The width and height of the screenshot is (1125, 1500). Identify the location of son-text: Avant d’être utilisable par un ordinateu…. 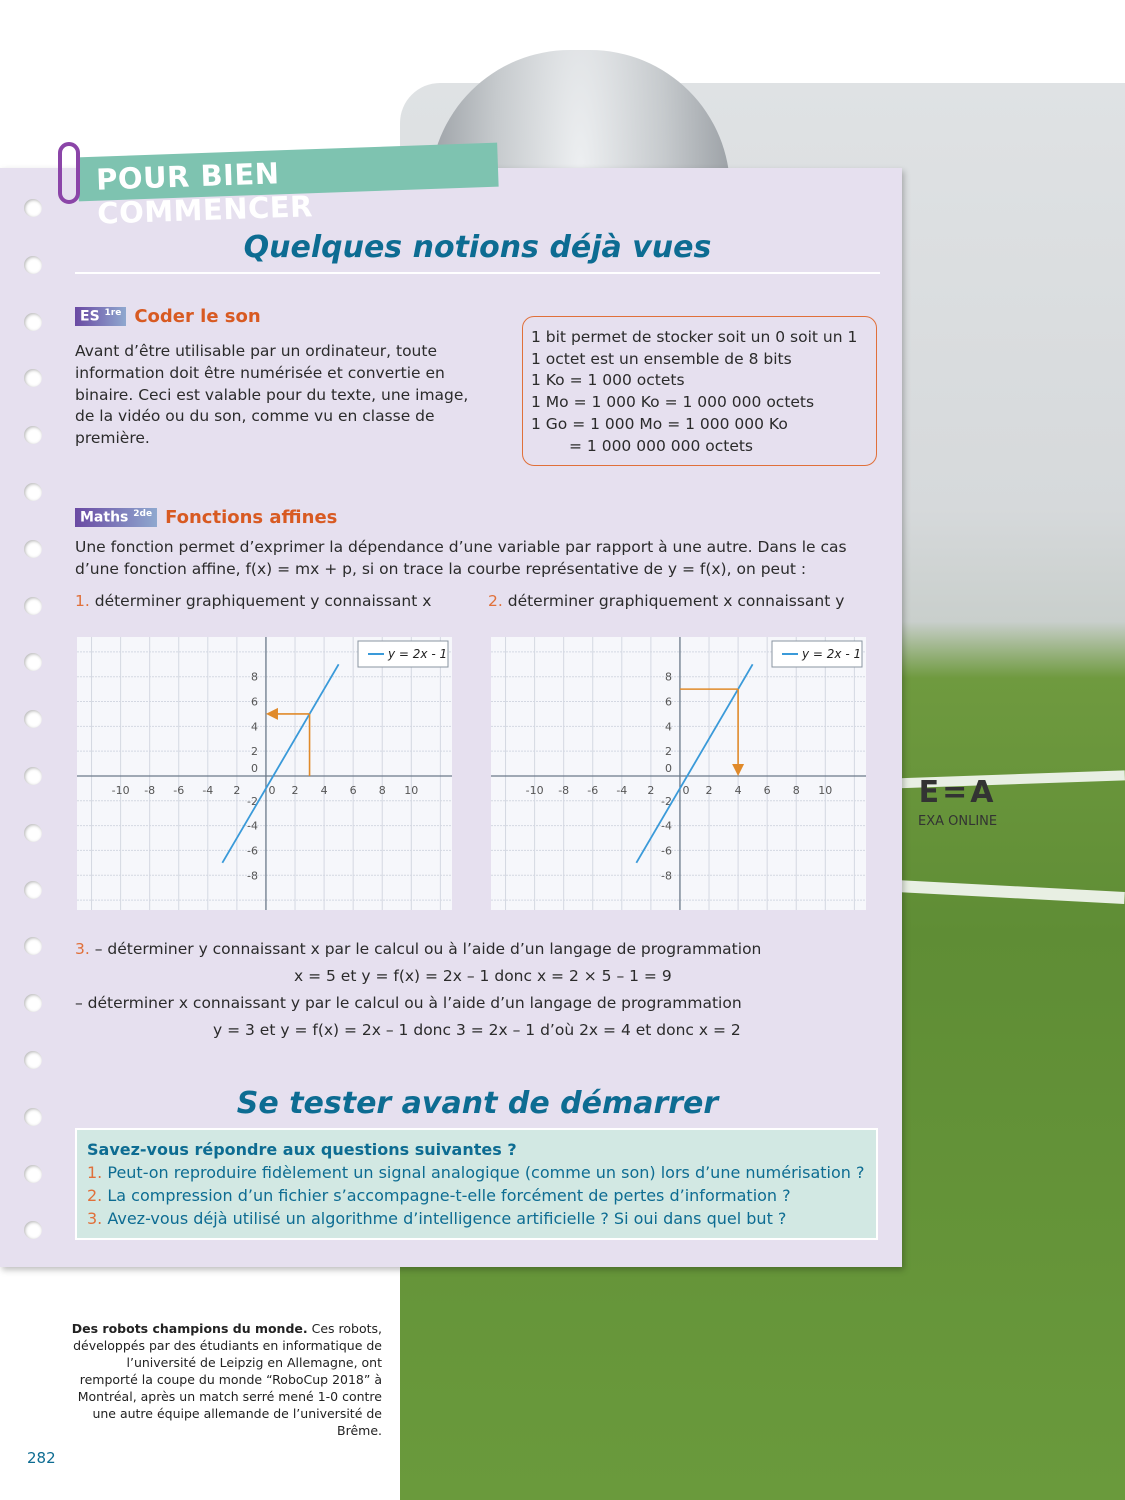
(272, 395).